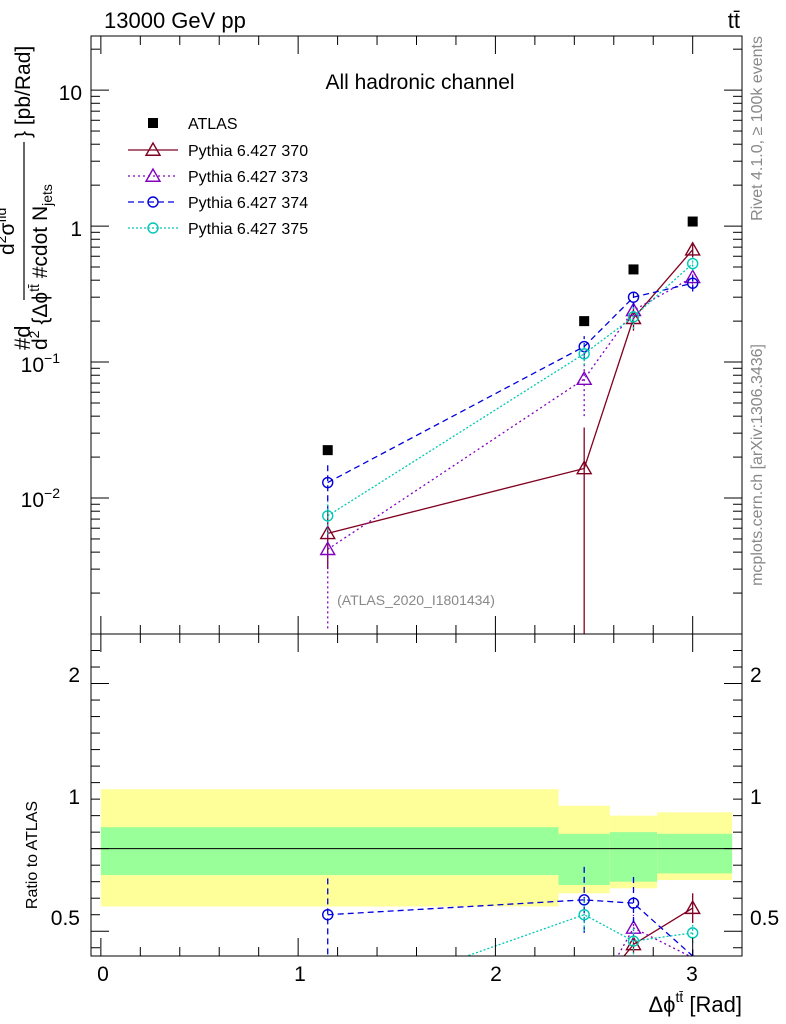 Image resolution: width=786 pixels, height=1024 pixels. What do you see at coordinates (213, 124) in the screenshot?
I see `legend-label-atlas: ATLAS` at bounding box center [213, 124].